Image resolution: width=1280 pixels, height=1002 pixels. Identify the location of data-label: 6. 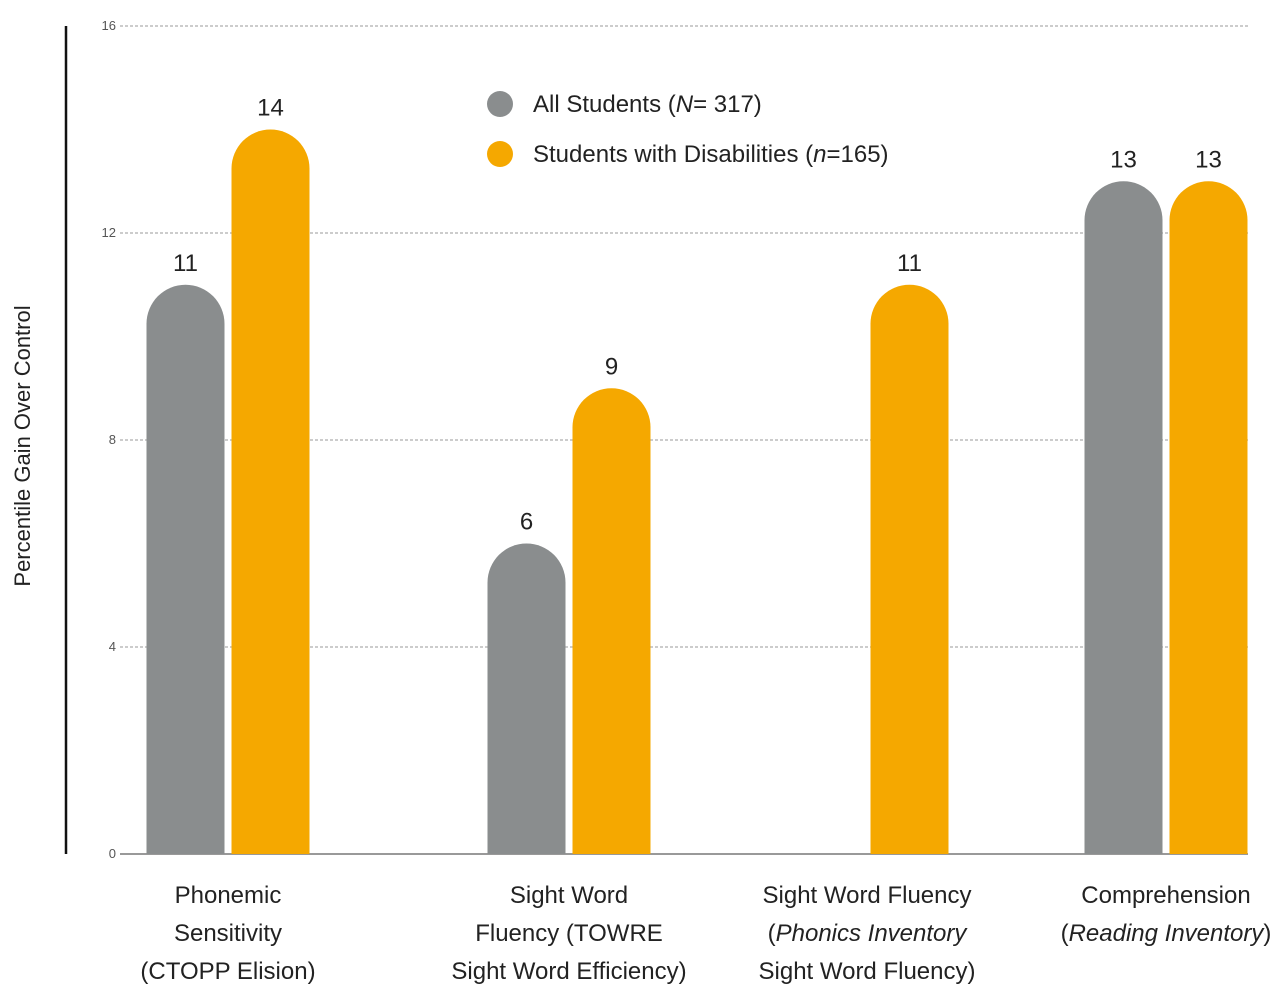
(526, 522).